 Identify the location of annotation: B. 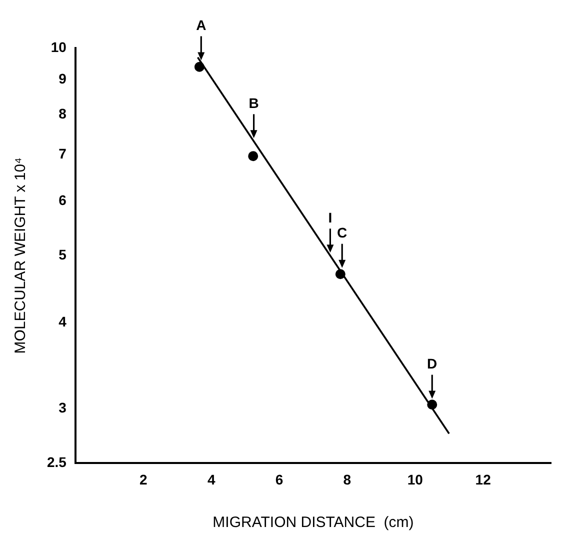
(253, 103).